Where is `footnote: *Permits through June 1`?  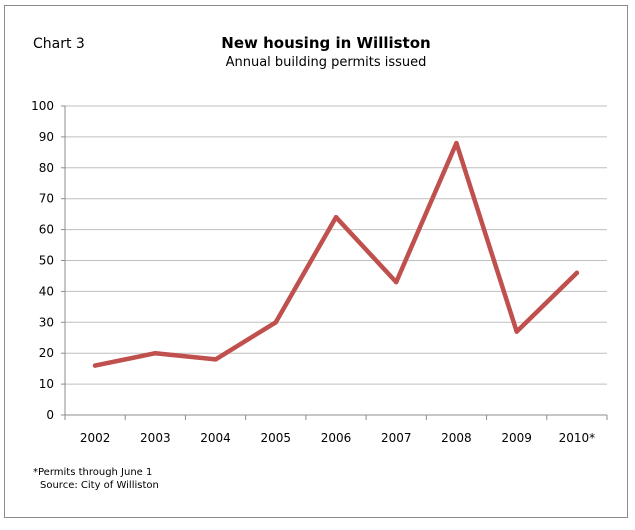 footnote: *Permits through June 1 is located at coordinates (93, 472).